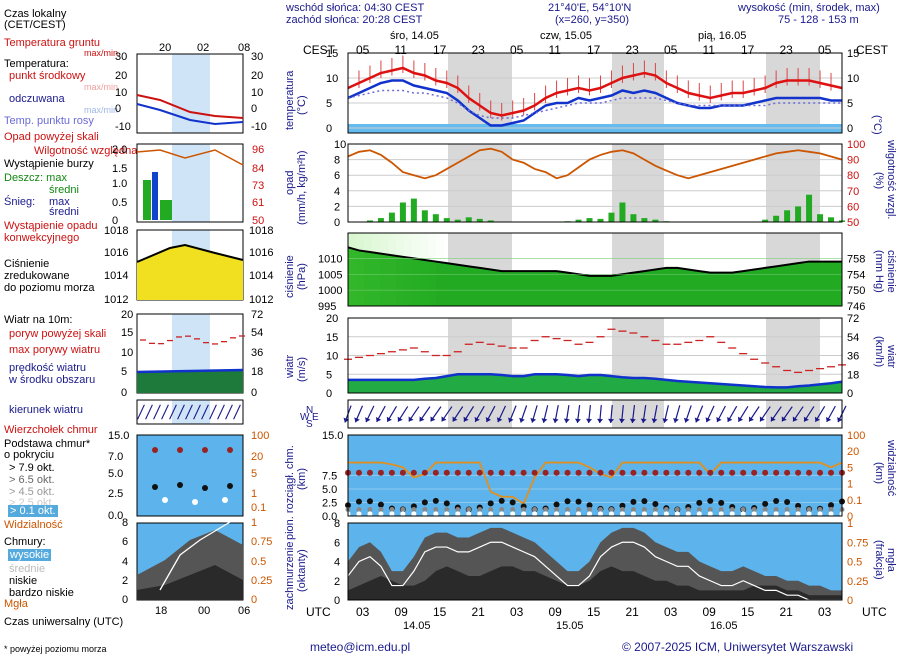 Image resolution: width=910 pixels, height=660 pixels. Describe the element at coordinates (115, 494) in the screenshot. I see `mini-y-tick: 2.5` at that location.